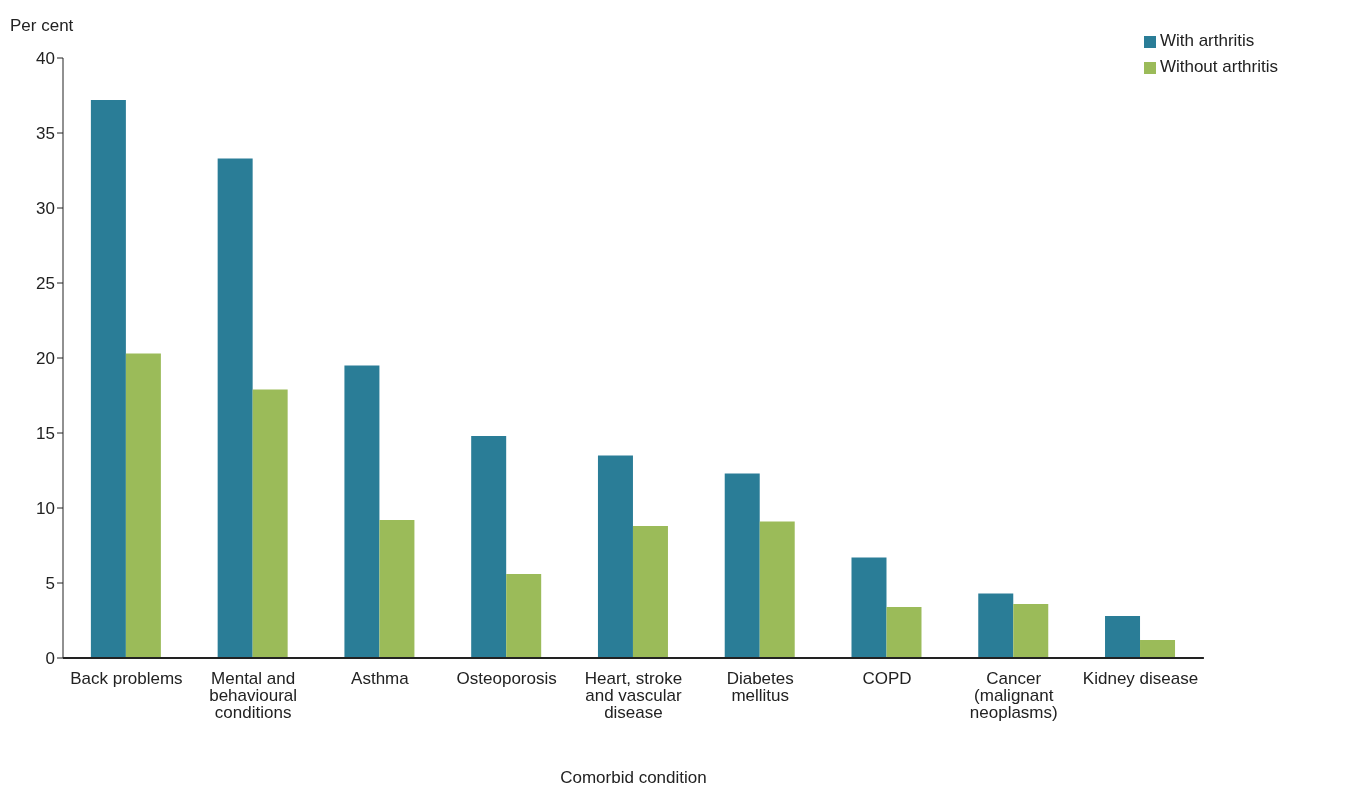 The height and width of the screenshot is (803, 1364). Describe the element at coordinates (887, 679) in the screenshot. I see `x-tick-label: COPD` at that location.